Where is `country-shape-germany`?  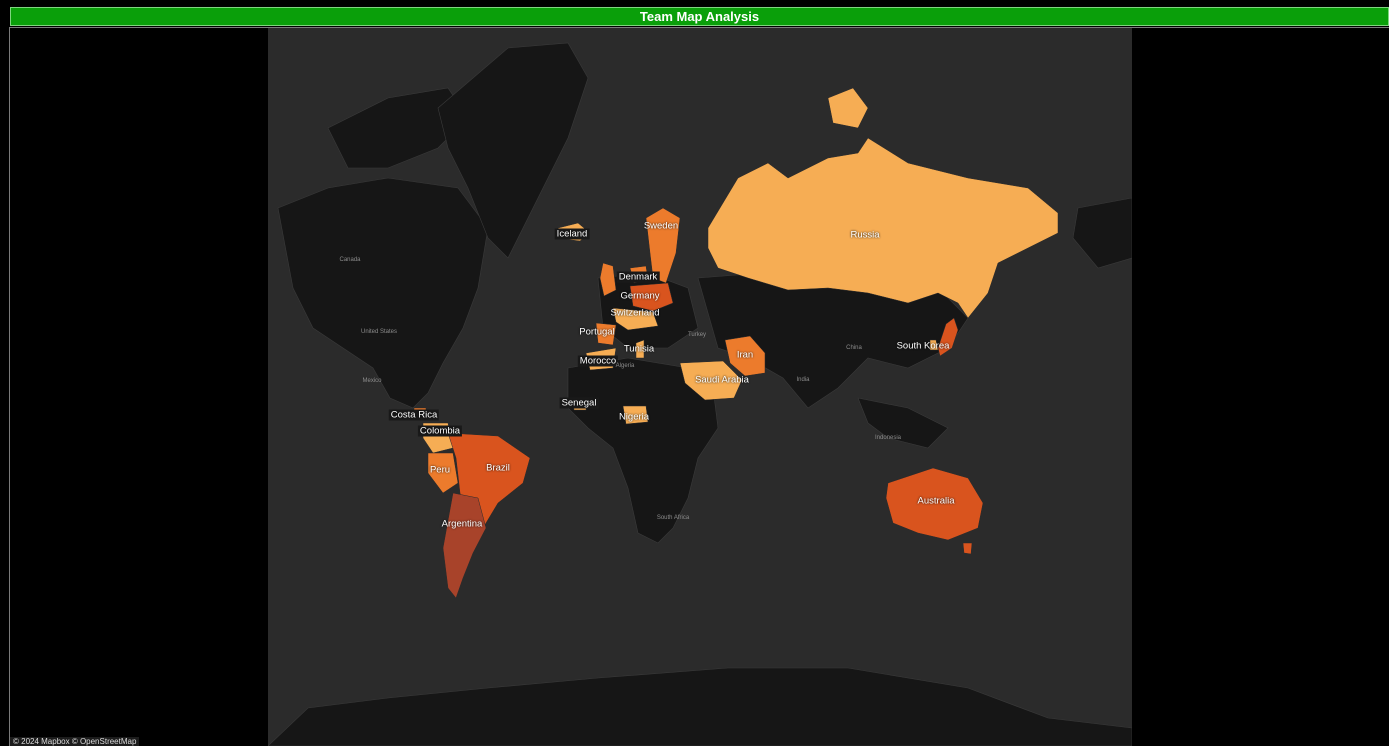
country-shape-germany is located at coordinates (651, 297).